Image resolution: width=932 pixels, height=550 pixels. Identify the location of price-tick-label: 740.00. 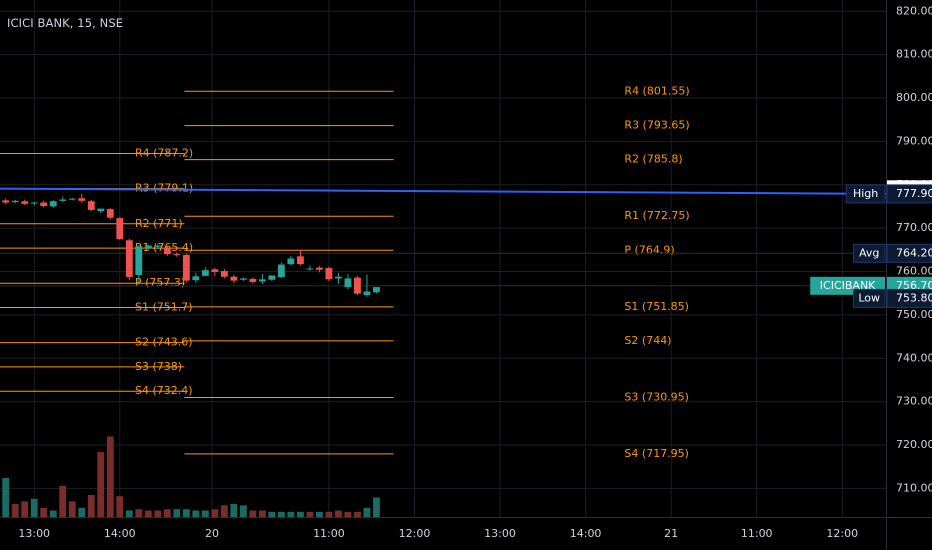
(914, 357).